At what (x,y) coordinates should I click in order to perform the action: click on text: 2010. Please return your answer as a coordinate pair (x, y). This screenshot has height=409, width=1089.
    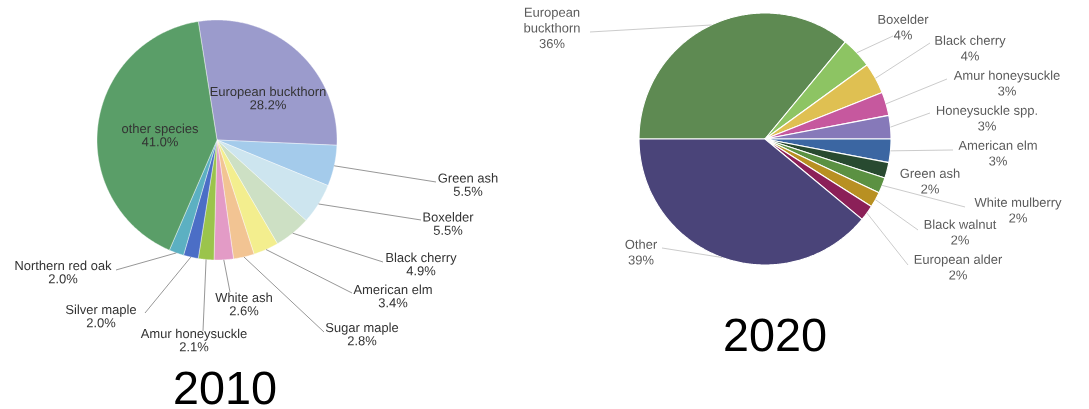
    Looking at the image, I should click on (225, 388).